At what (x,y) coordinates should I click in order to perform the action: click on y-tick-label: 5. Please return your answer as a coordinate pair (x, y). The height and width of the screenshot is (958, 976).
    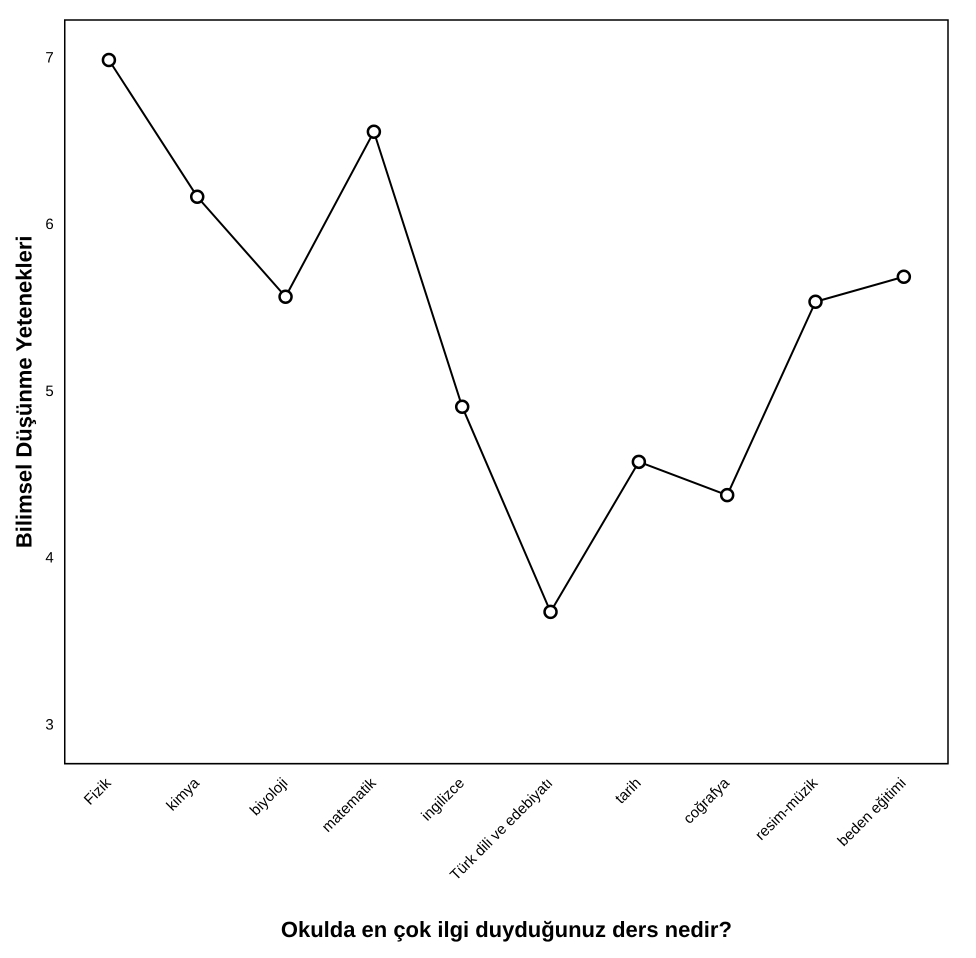
    Looking at the image, I should click on (49, 391).